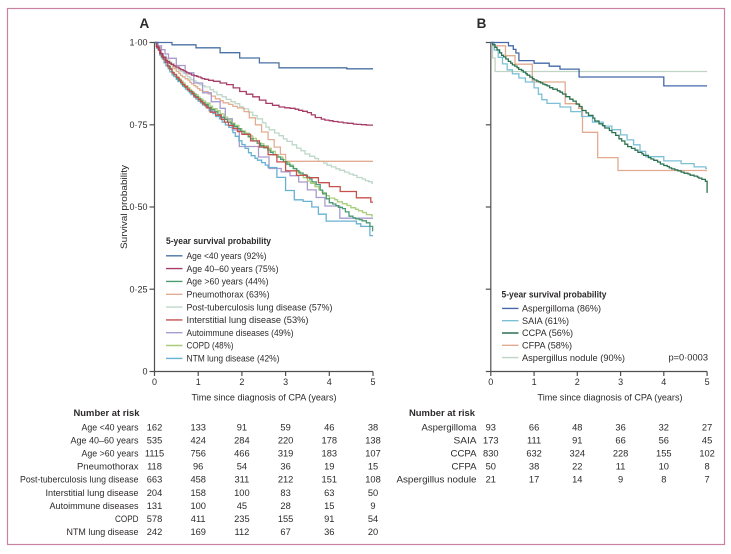 This screenshot has height=554, width=731. What do you see at coordinates (621, 467) in the screenshot?
I see `svg-text: 11` at bounding box center [621, 467].